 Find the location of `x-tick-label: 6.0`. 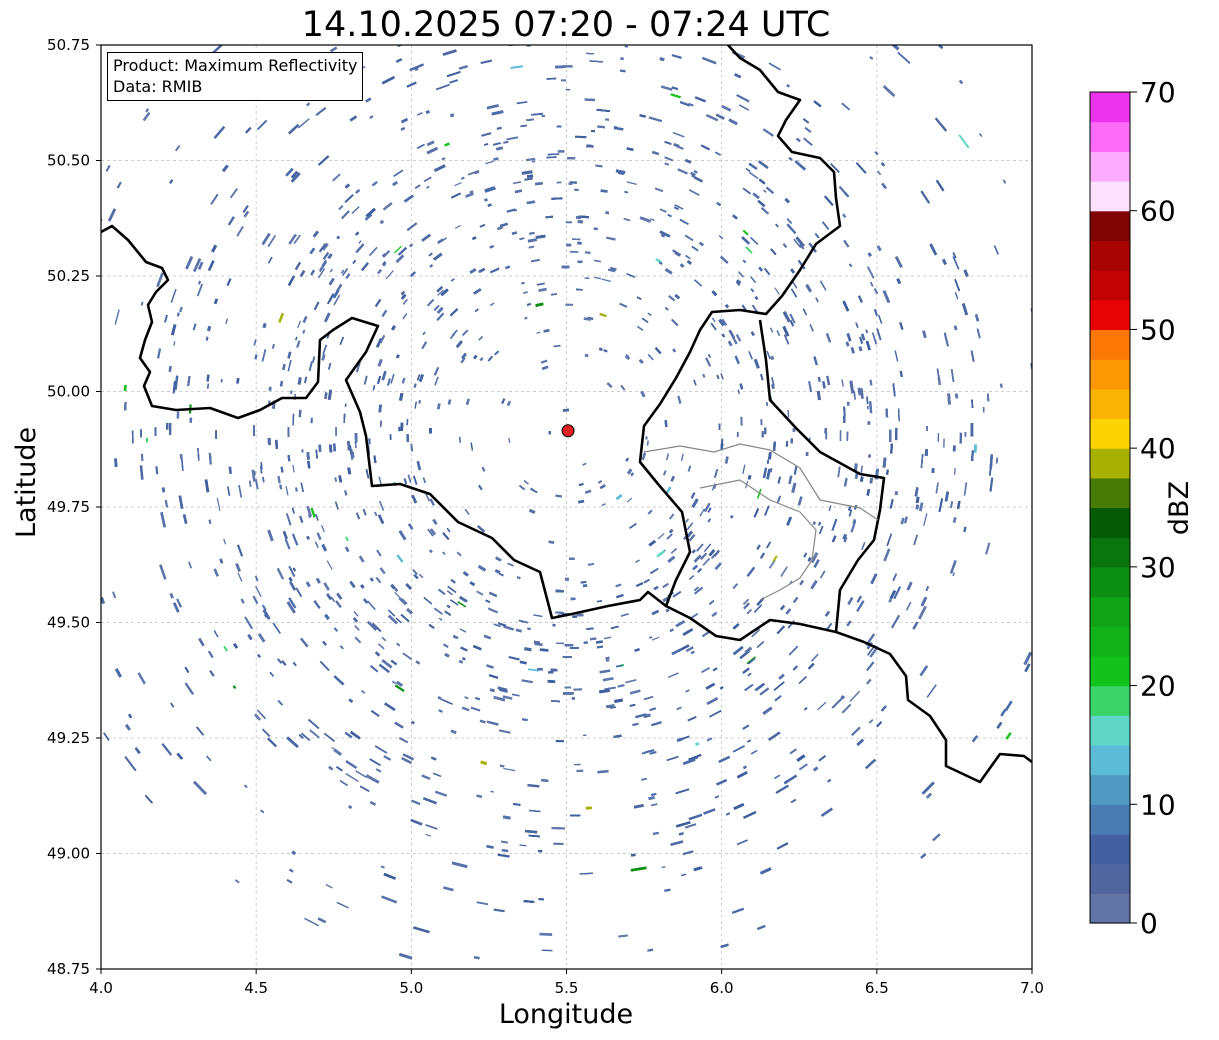

x-tick-label: 6.0 is located at coordinates (722, 988).